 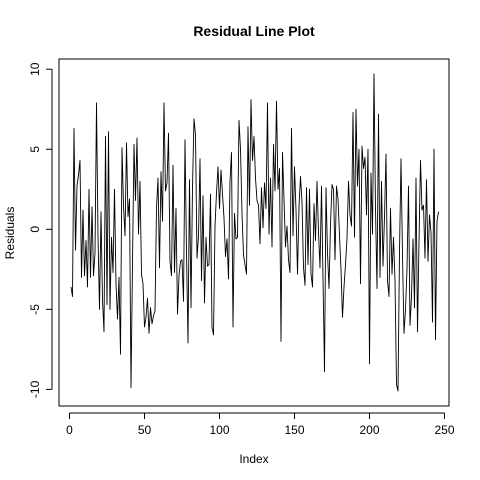 What do you see at coordinates (254, 31) in the screenshot?
I see `chart-title: Residual Line Plot` at bounding box center [254, 31].